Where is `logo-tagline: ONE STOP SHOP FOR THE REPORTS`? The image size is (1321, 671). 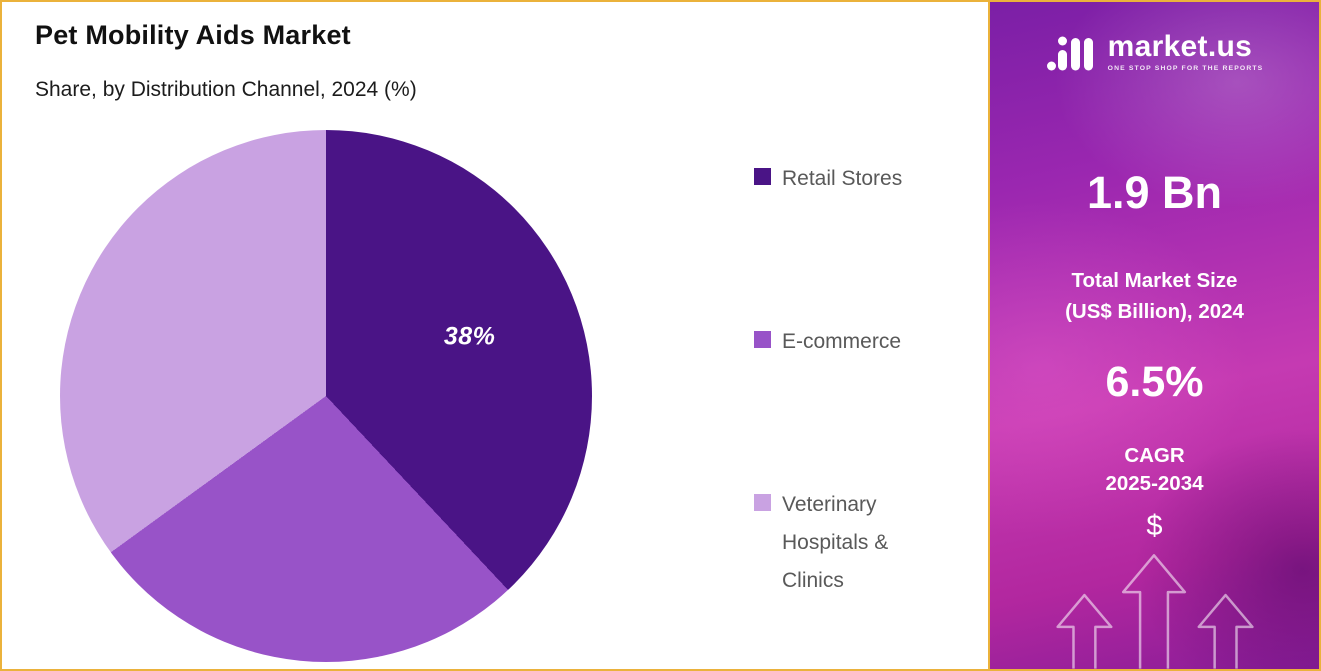 logo-tagline: ONE STOP SHOP FOR THE REPORTS is located at coordinates (1185, 68).